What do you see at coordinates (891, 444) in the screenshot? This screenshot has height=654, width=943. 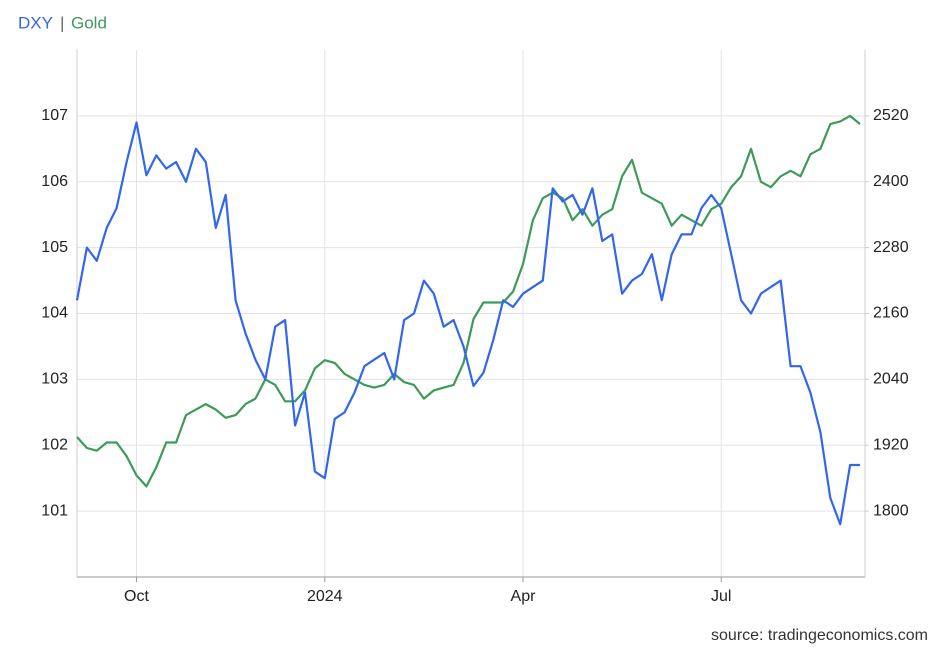 I see `y2-tick-label: 1920` at bounding box center [891, 444].